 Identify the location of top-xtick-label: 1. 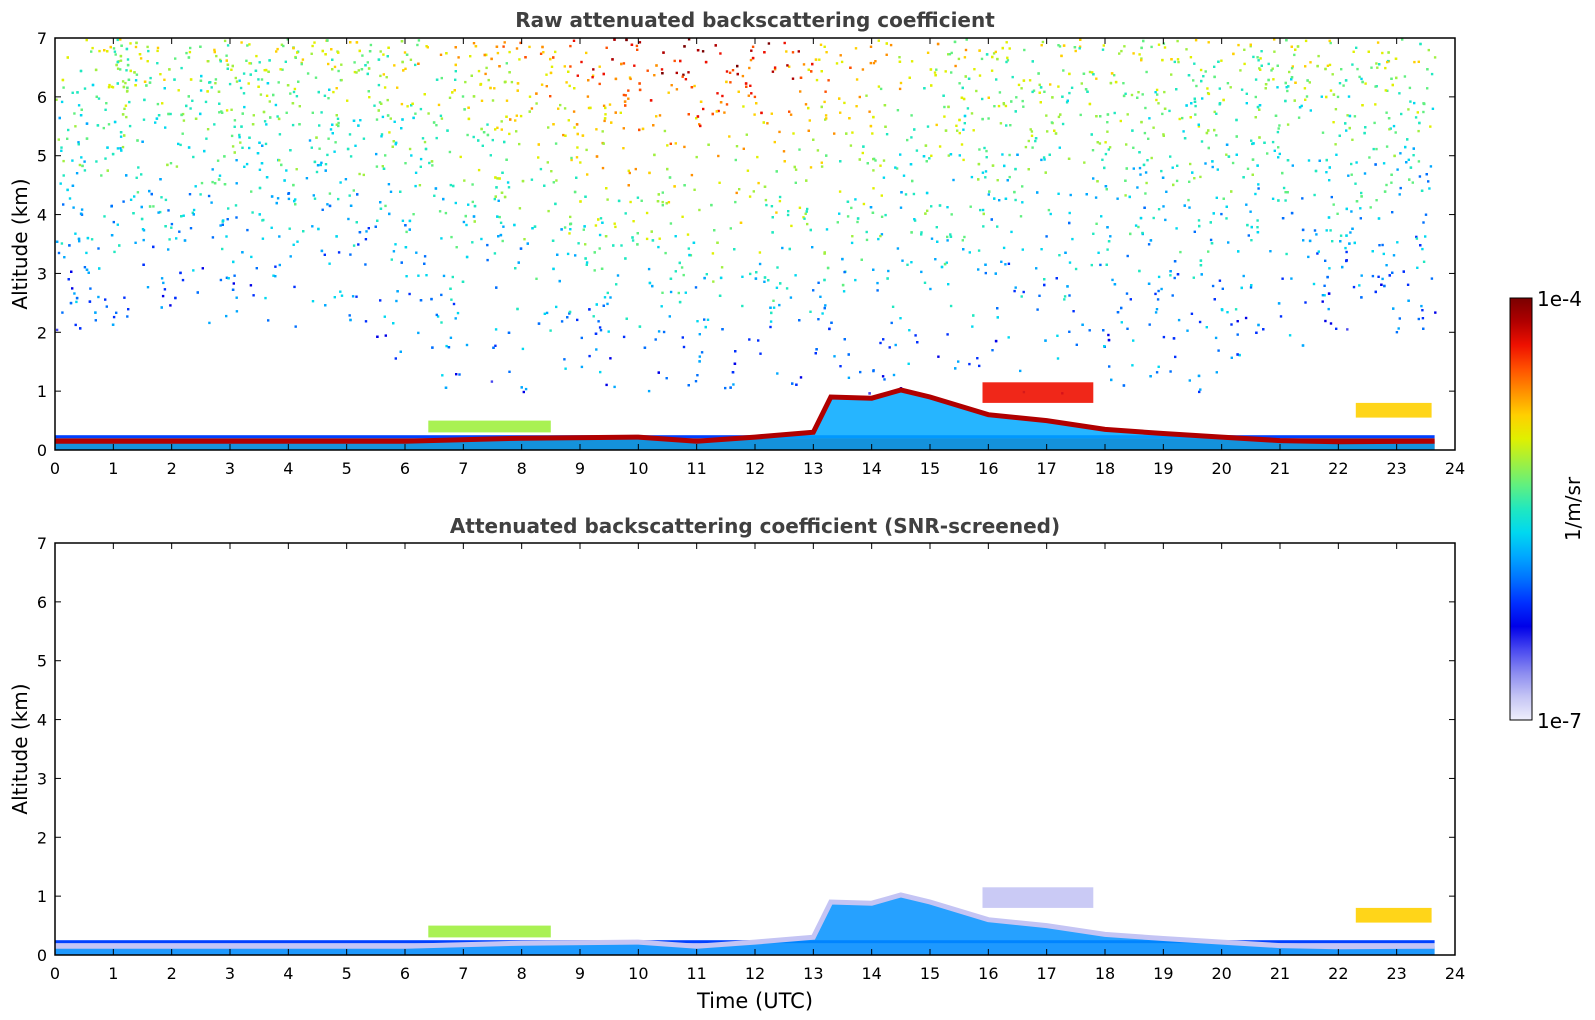
(113, 468).